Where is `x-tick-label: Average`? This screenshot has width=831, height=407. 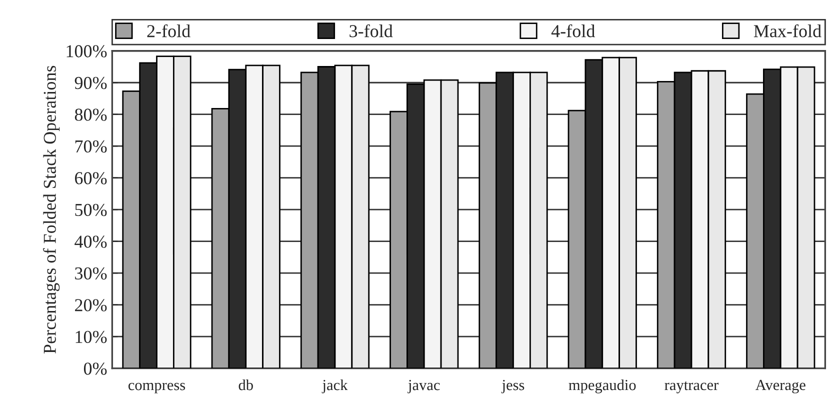 x-tick-label: Average is located at coordinates (780, 387).